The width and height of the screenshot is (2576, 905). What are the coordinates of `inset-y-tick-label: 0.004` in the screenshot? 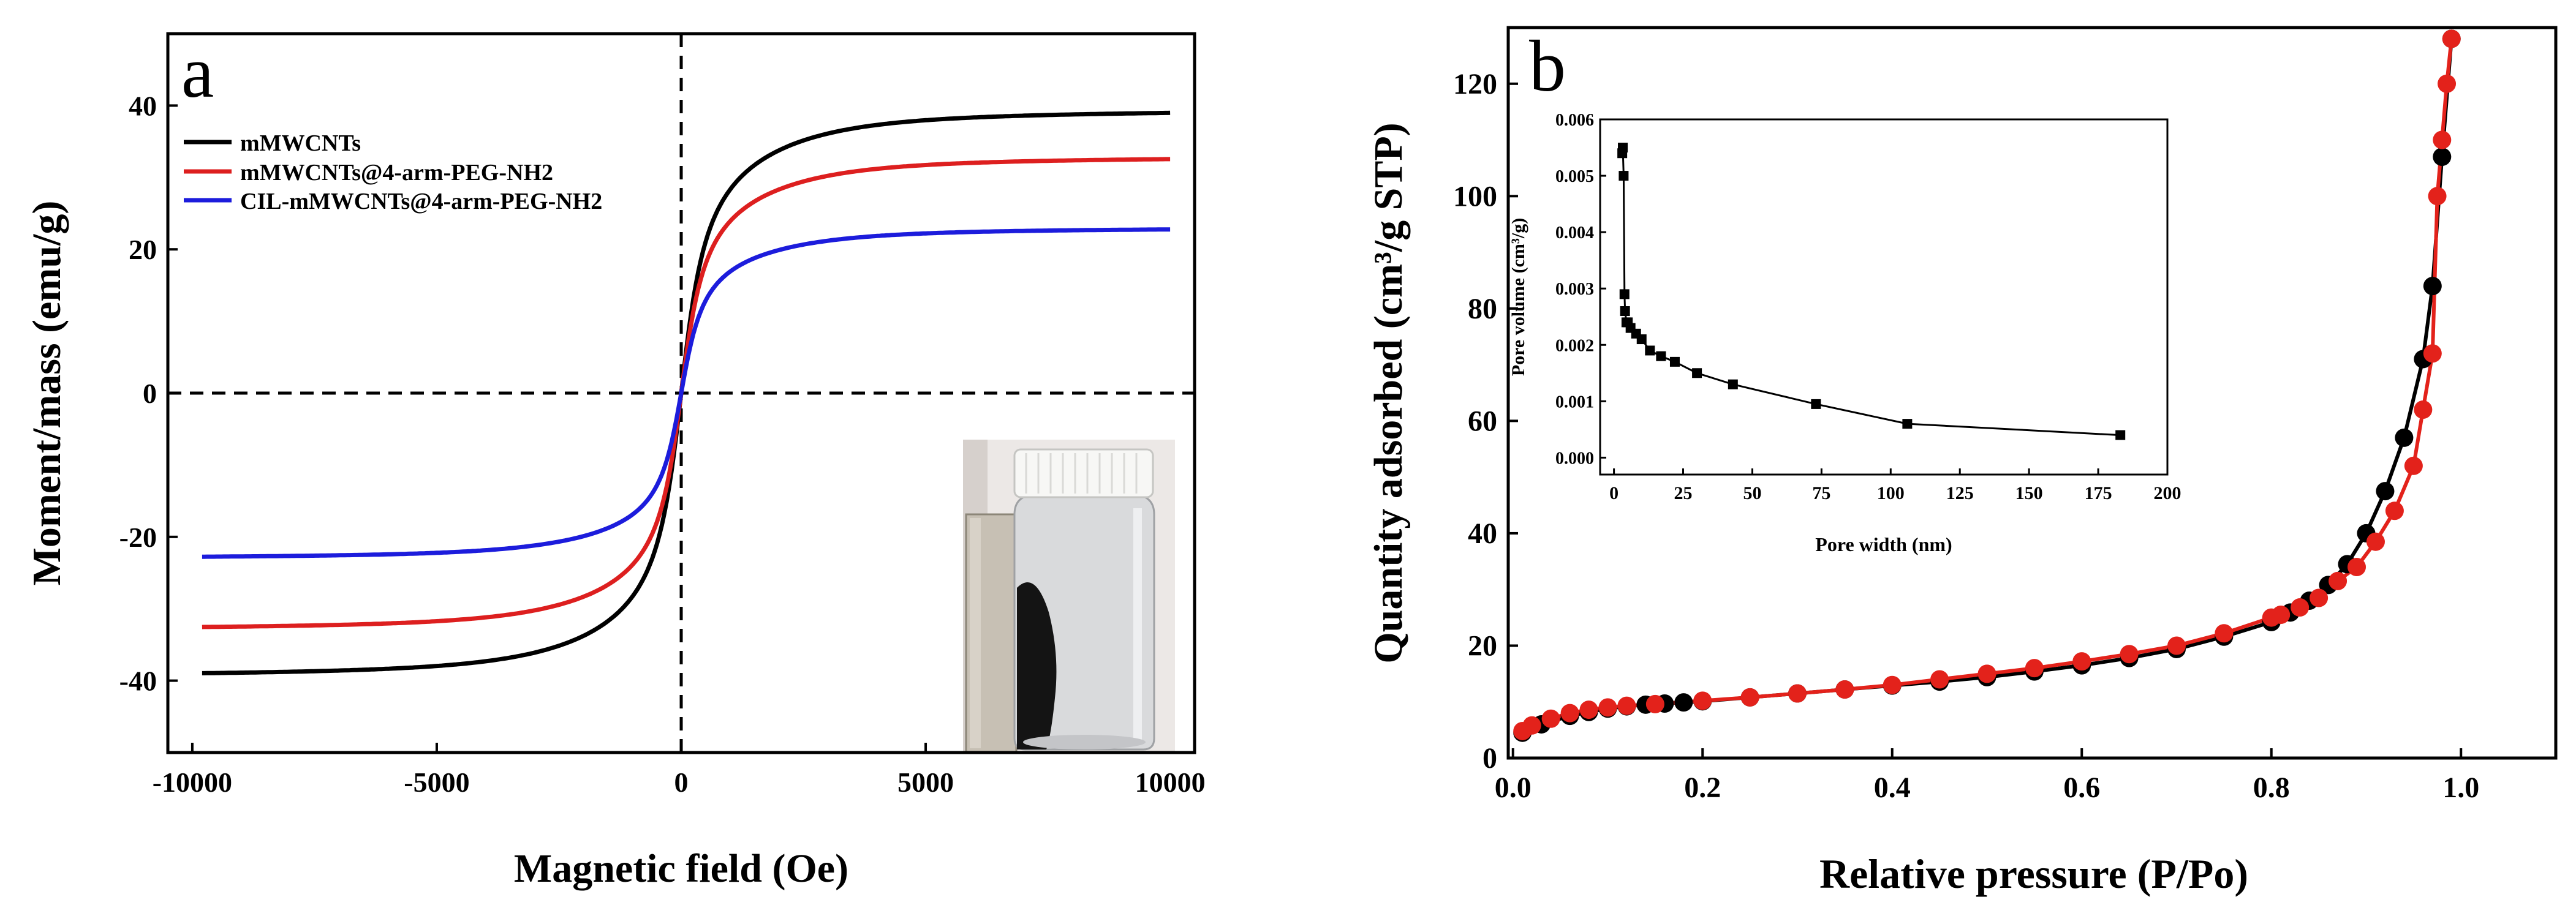 It's located at (1574, 232).